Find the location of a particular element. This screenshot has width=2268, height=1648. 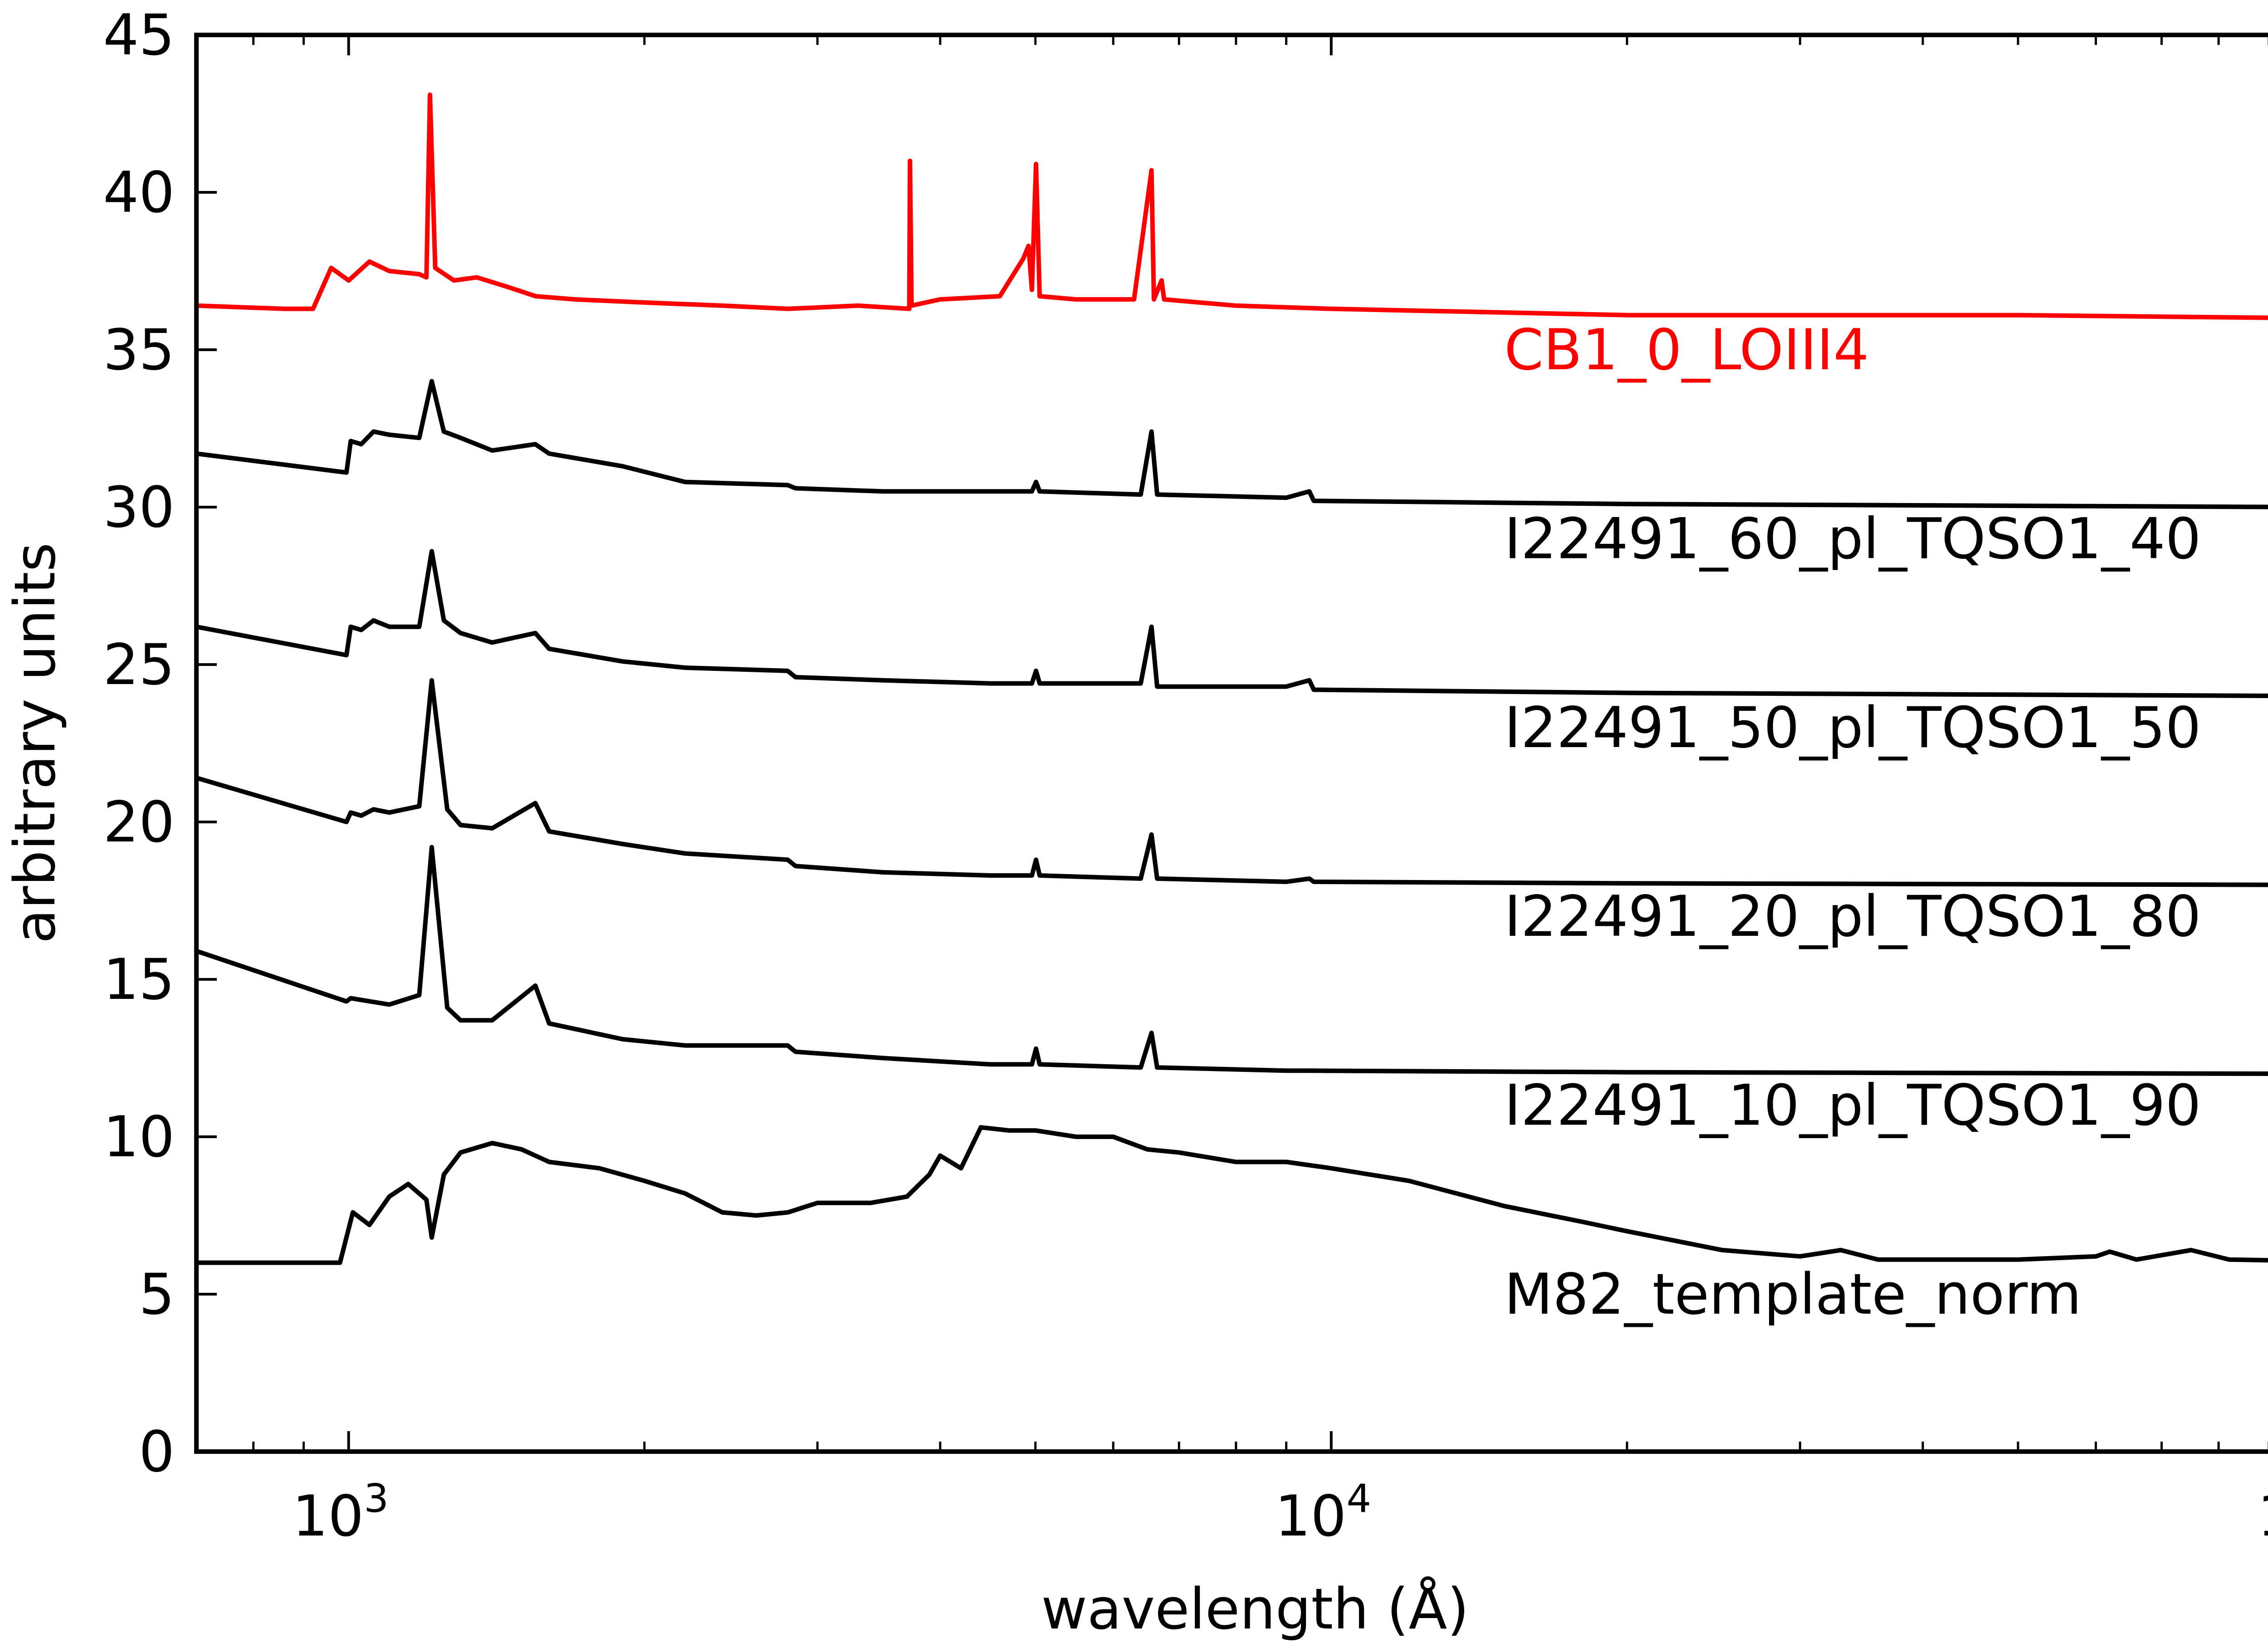

series-label-6: M82_template_norm is located at coordinates (1793, 1294).